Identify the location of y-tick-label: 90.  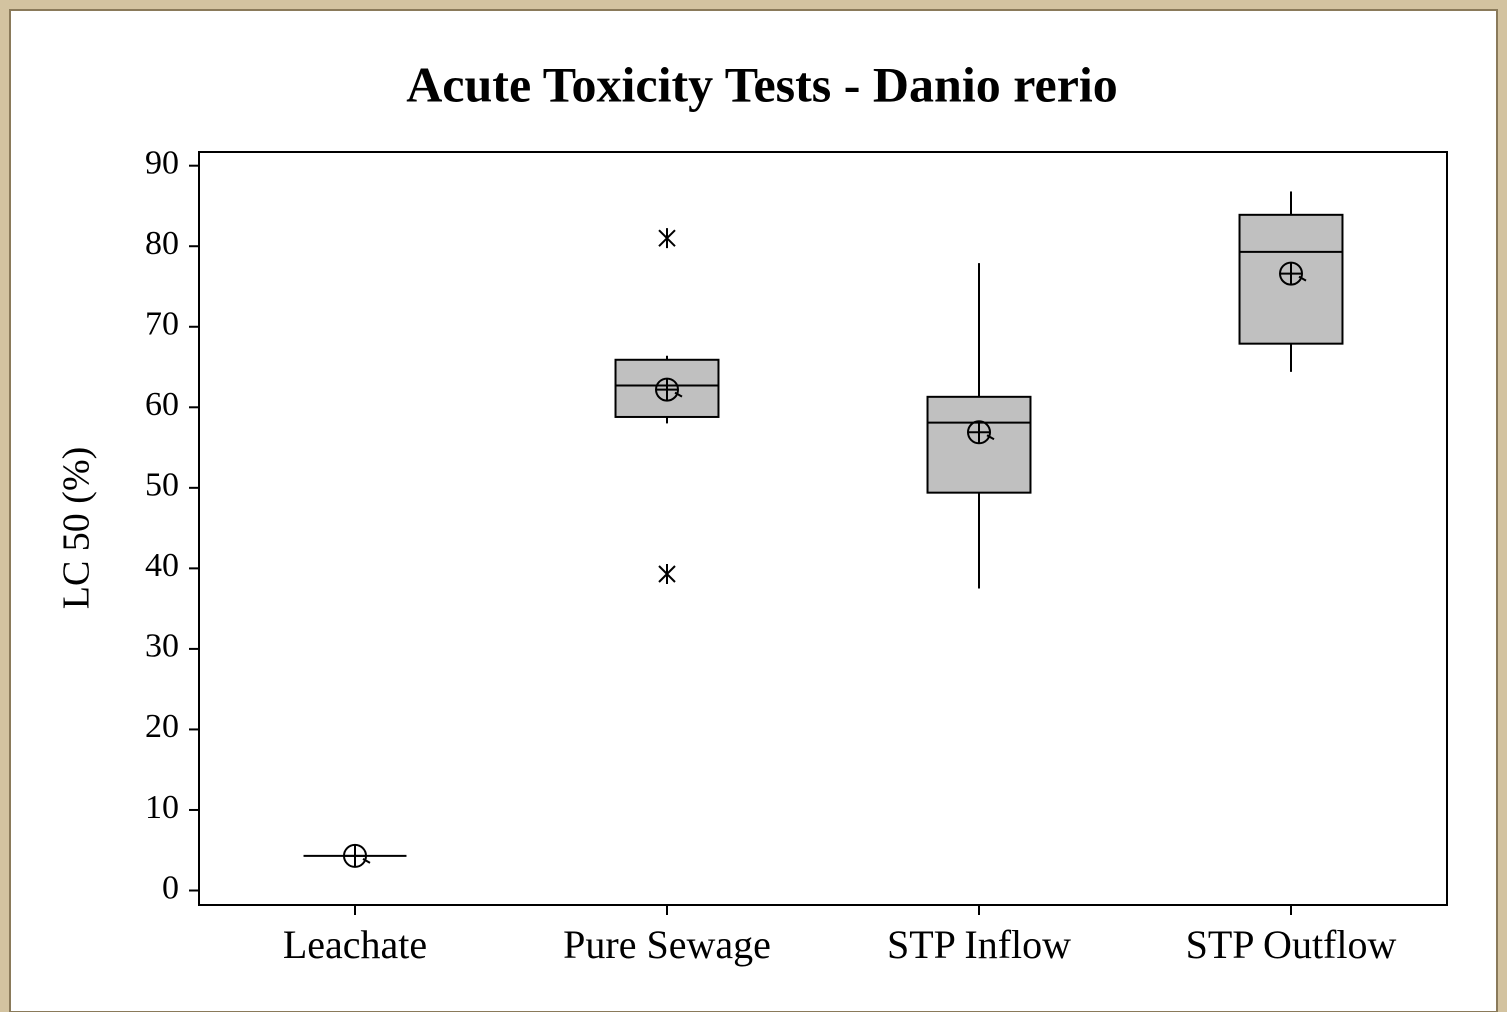
(162, 162).